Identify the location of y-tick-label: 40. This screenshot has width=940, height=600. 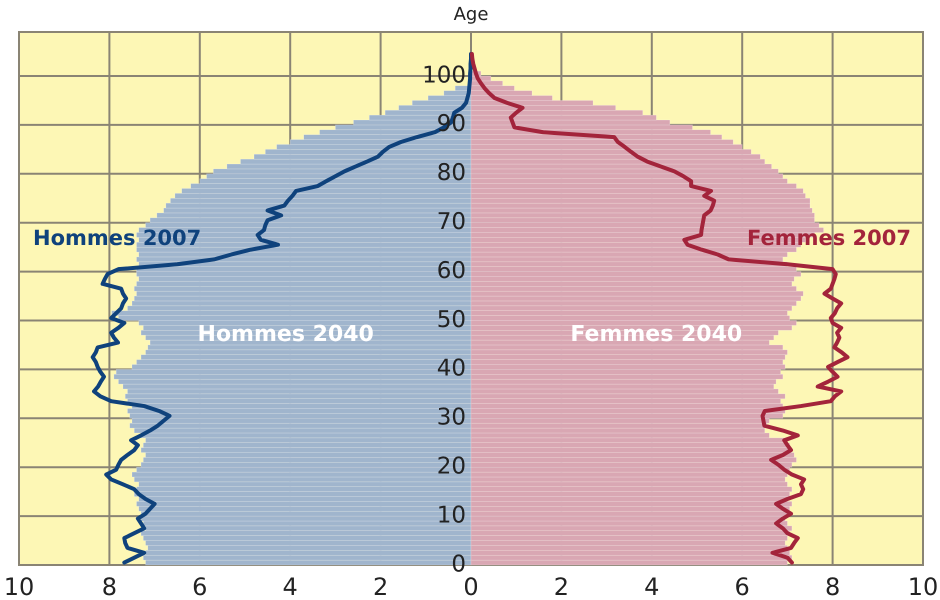
(451, 369).